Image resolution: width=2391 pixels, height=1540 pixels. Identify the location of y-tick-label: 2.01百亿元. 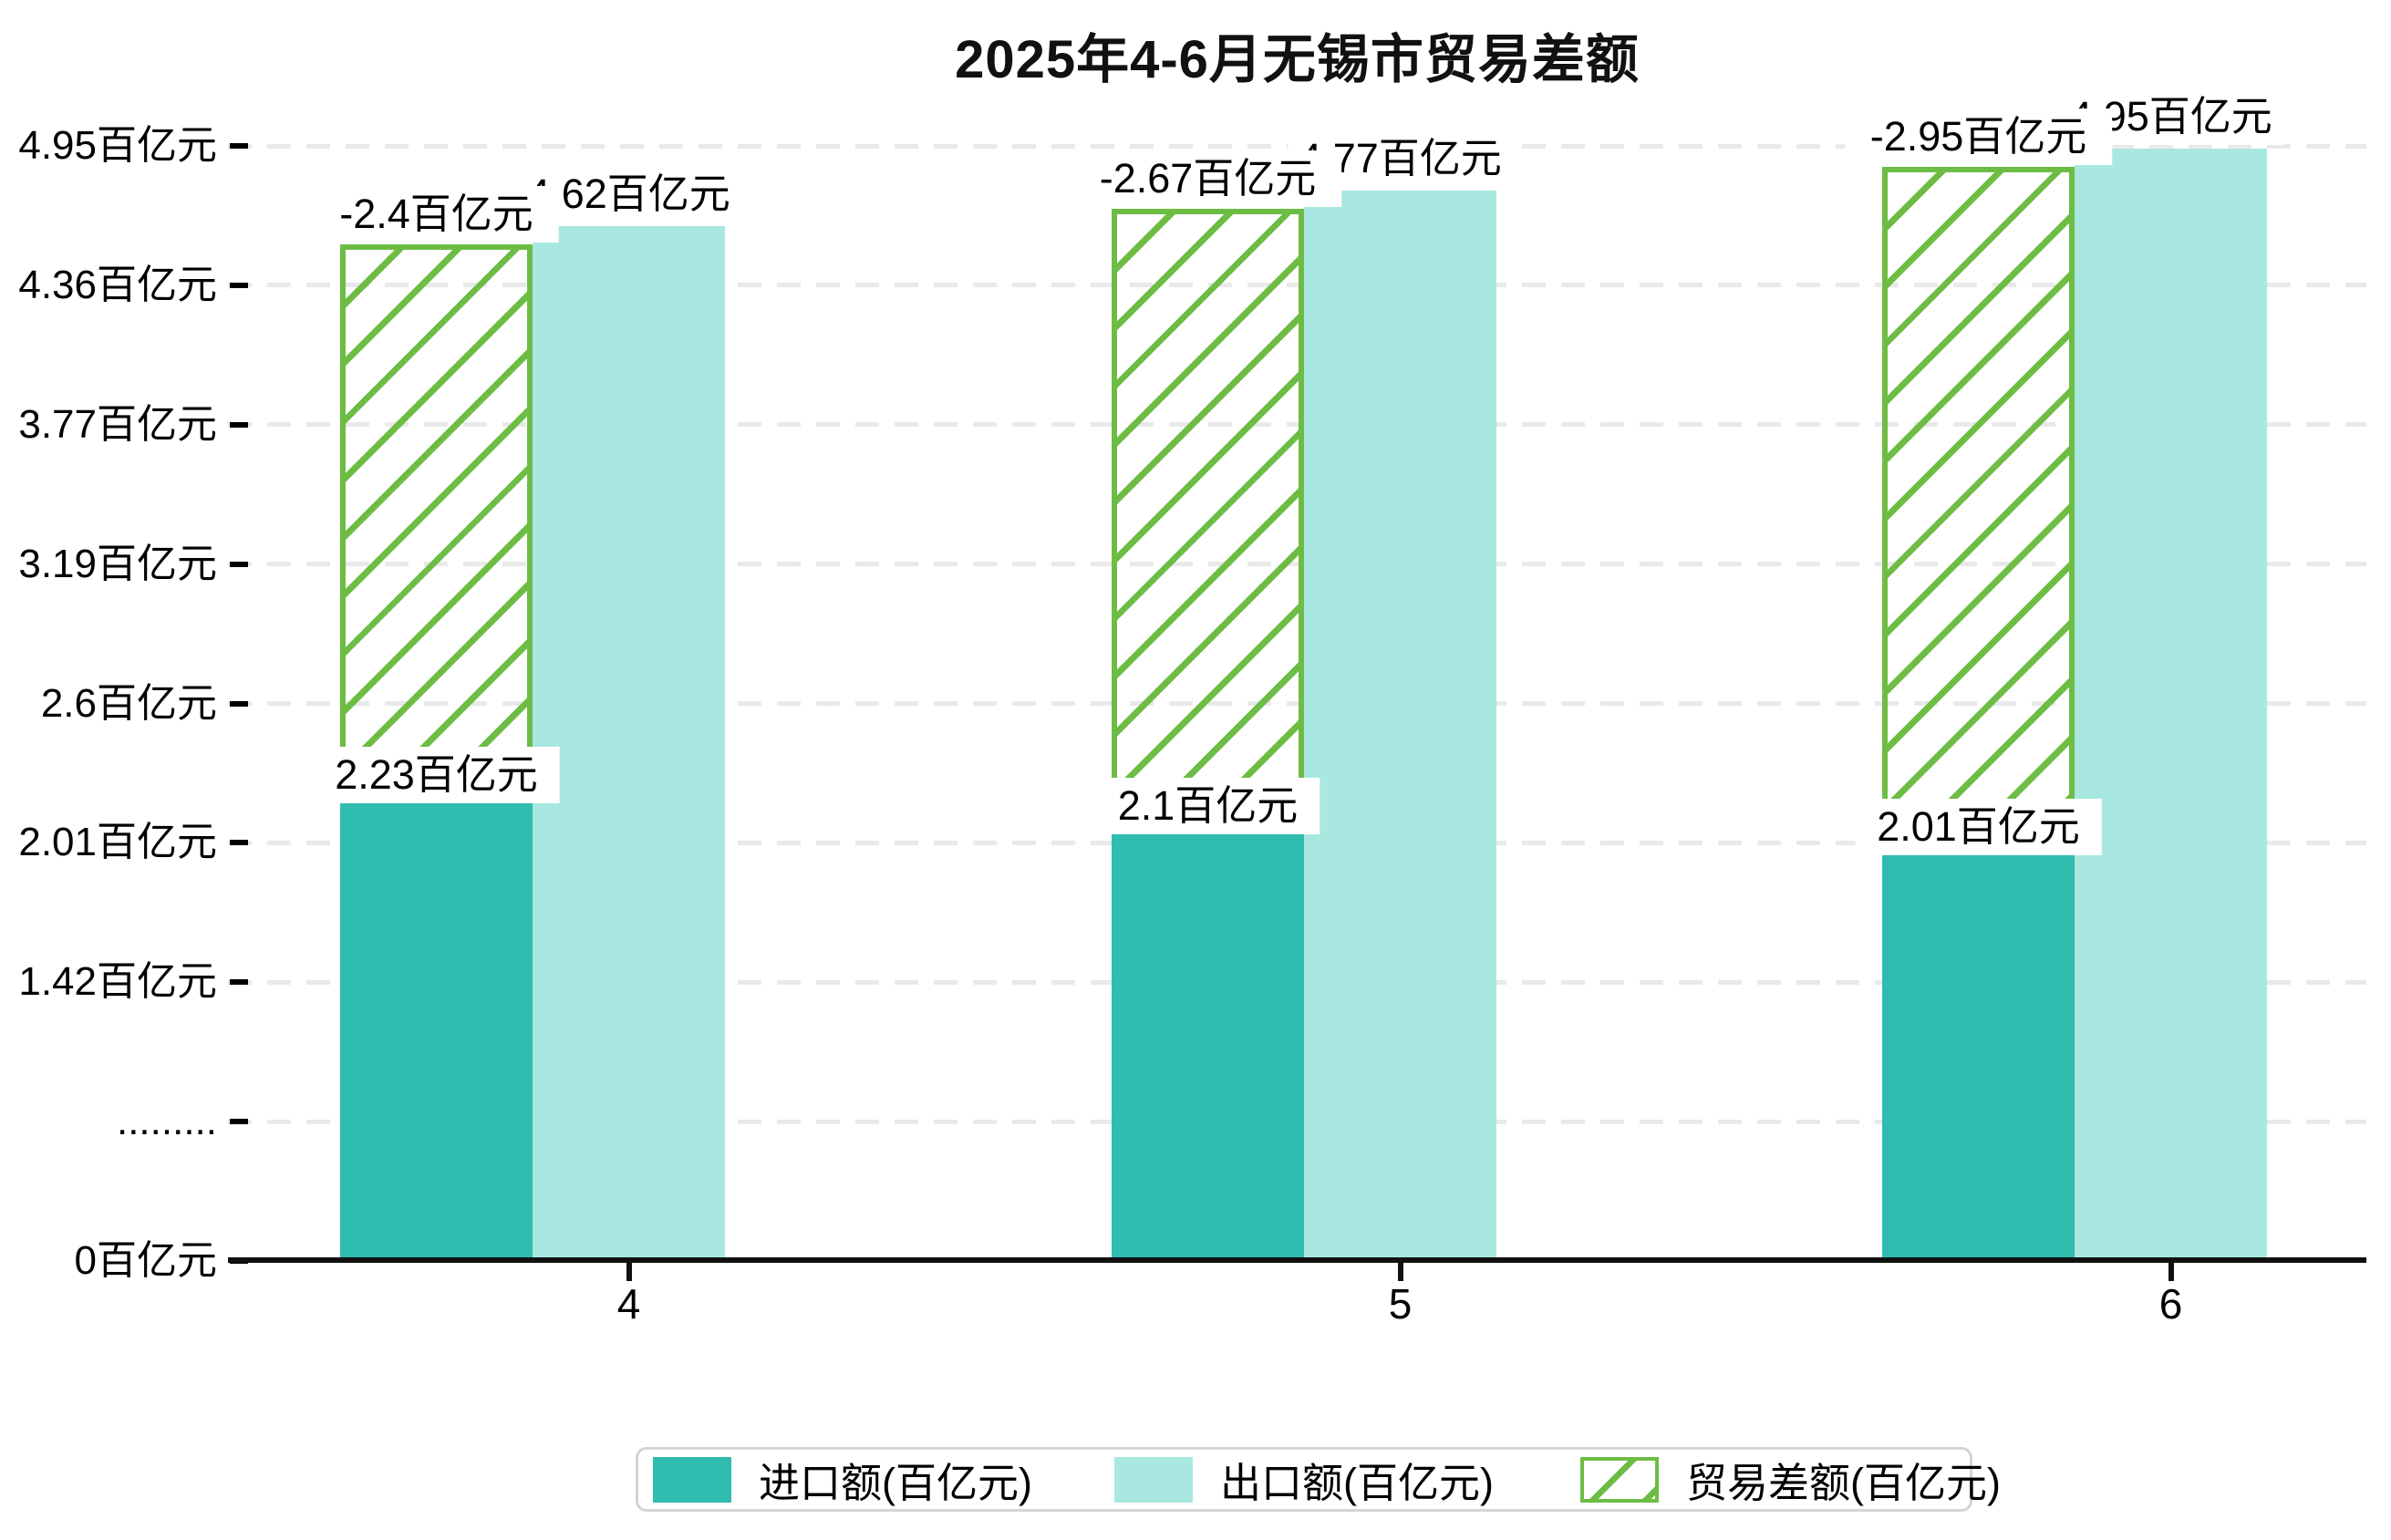
(117, 842).